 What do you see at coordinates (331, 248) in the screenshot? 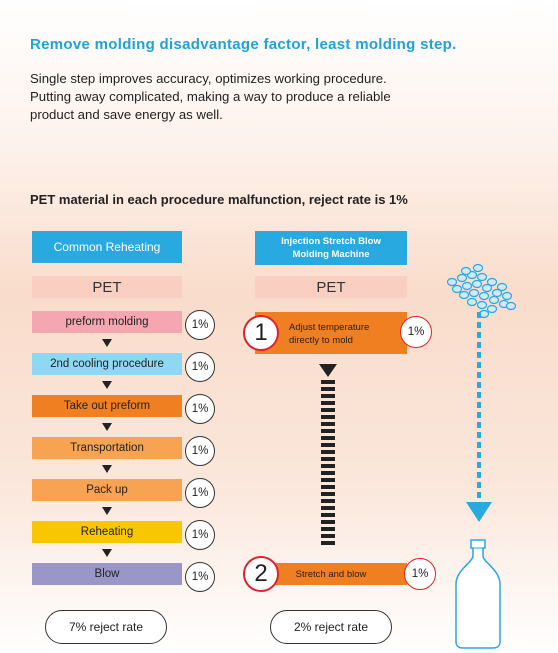
I see `injection-stretch-blow-header: Injection Stretch Blow Molding Machine` at bounding box center [331, 248].